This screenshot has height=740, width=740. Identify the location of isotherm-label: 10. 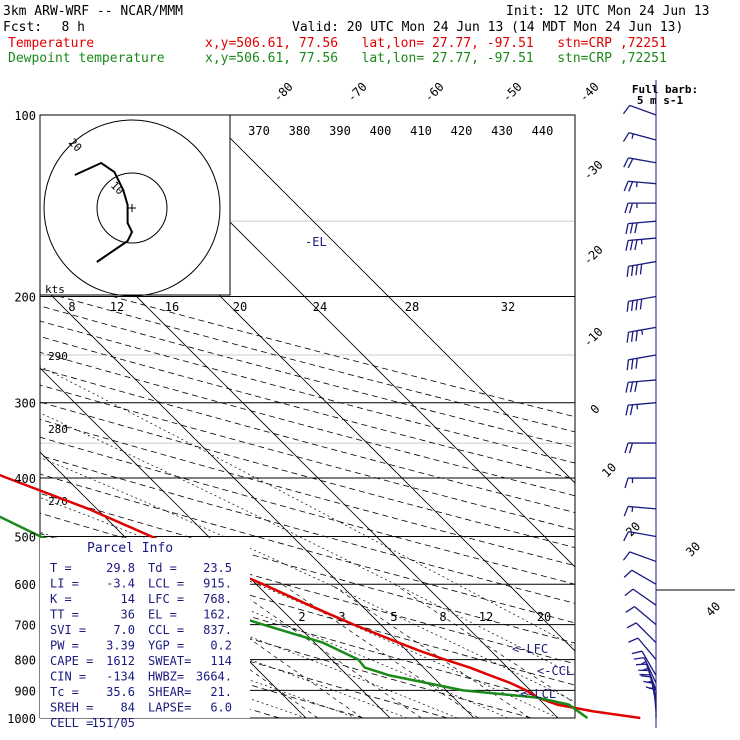
(609, 470).